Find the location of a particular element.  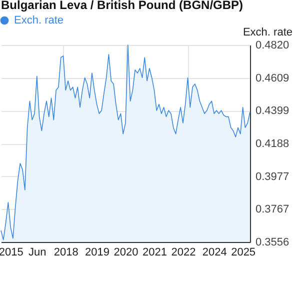

x-tick-label: 2024 is located at coordinates (214, 252).